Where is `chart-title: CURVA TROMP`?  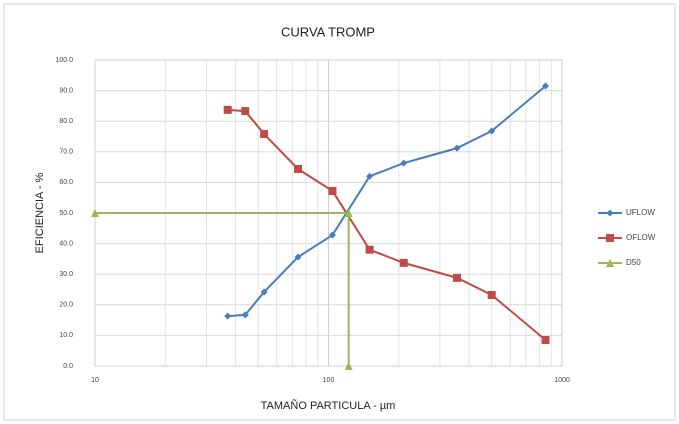
chart-title: CURVA TROMP is located at coordinates (328, 31).